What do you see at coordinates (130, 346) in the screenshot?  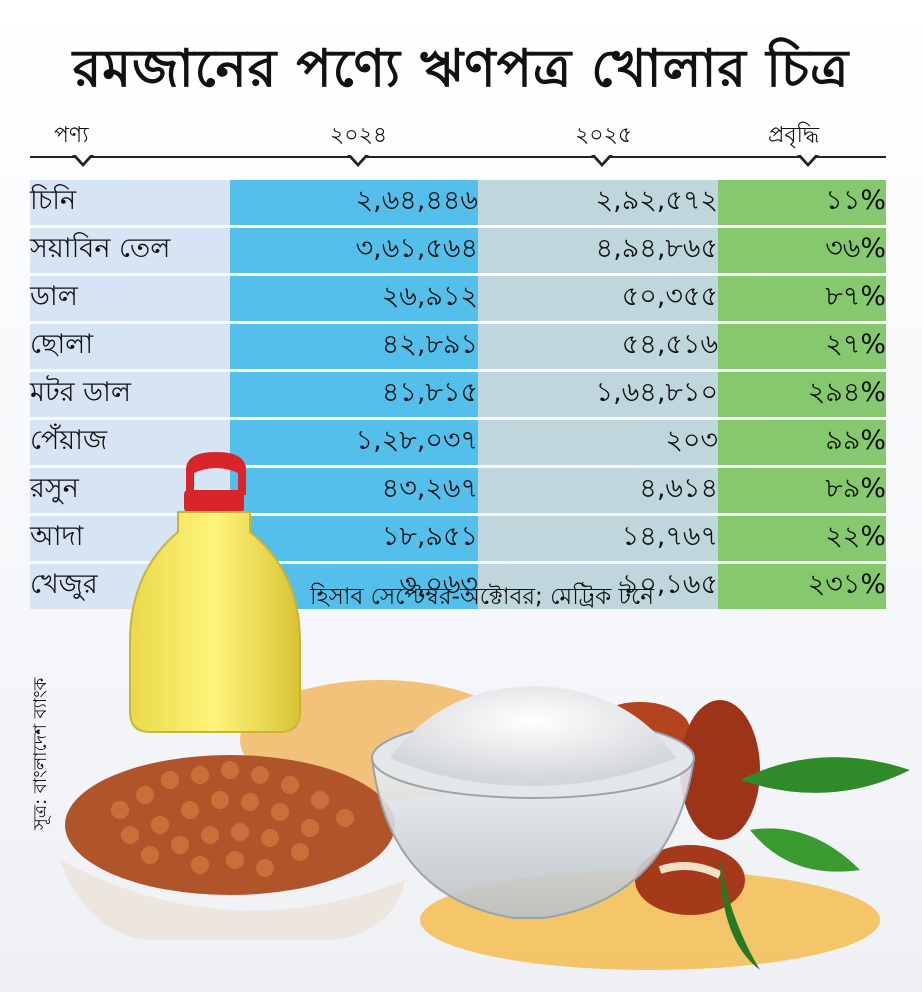 I see `row-product-name: ছোলা` at bounding box center [130, 346].